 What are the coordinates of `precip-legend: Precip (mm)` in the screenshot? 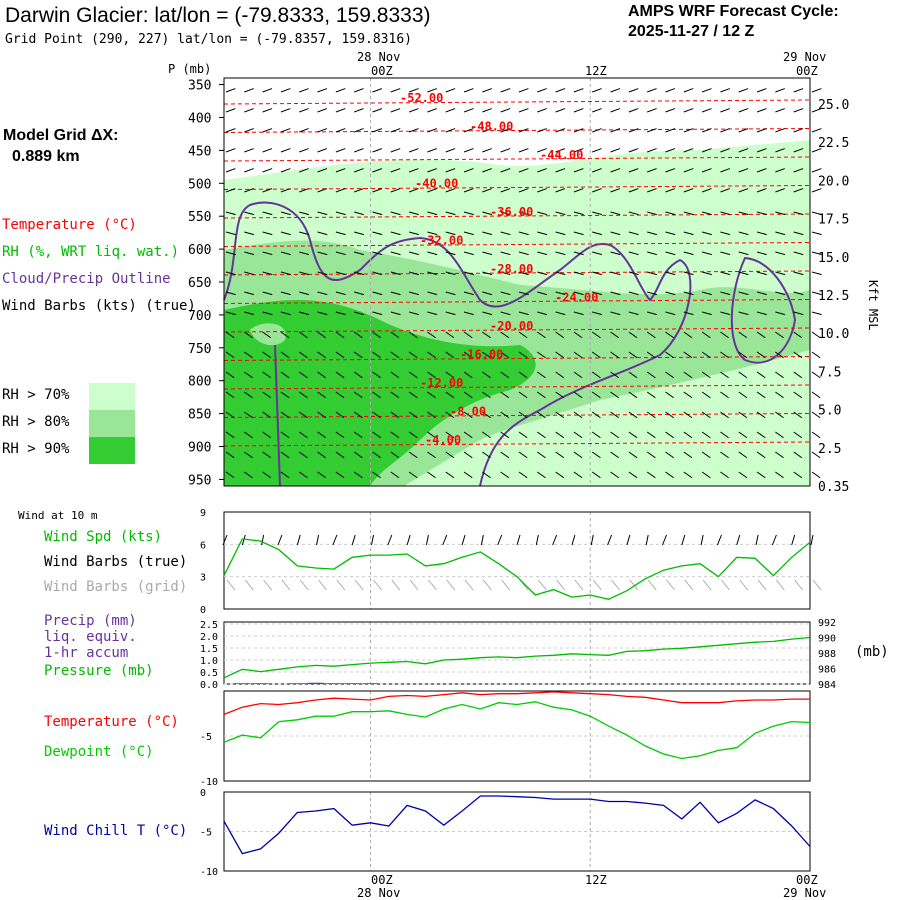 It's located at (90, 621).